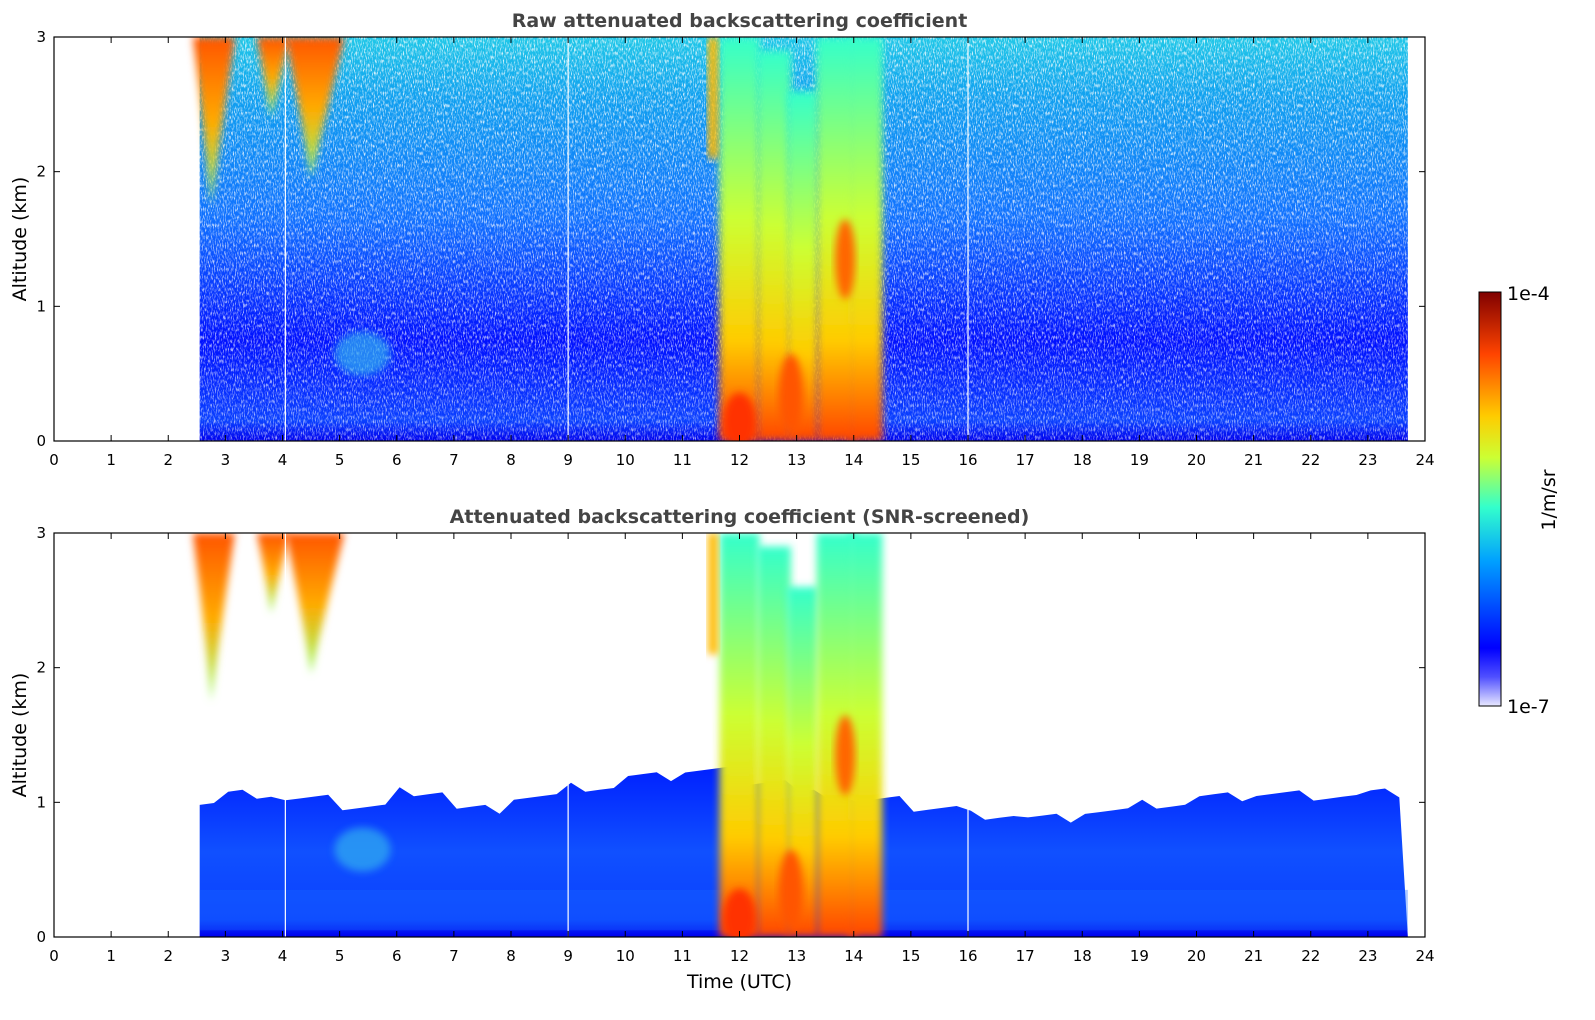 The height and width of the screenshot is (1020, 1595). What do you see at coordinates (1549, 499) in the screenshot?
I see `colorbar-unit-label: 1/m/sr` at bounding box center [1549, 499].